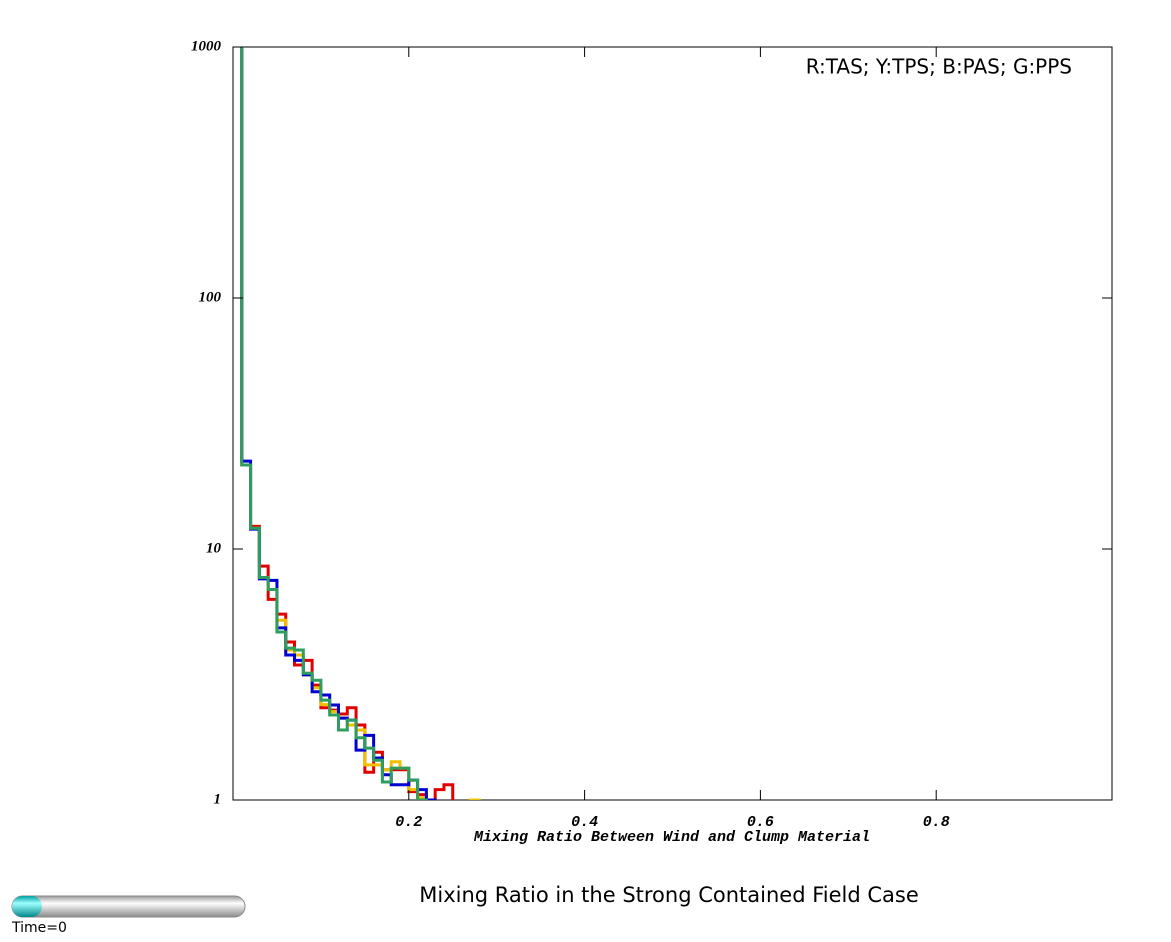 This screenshot has height=942, width=1171. What do you see at coordinates (39, 928) in the screenshot?
I see `time-label: Time=0` at bounding box center [39, 928].